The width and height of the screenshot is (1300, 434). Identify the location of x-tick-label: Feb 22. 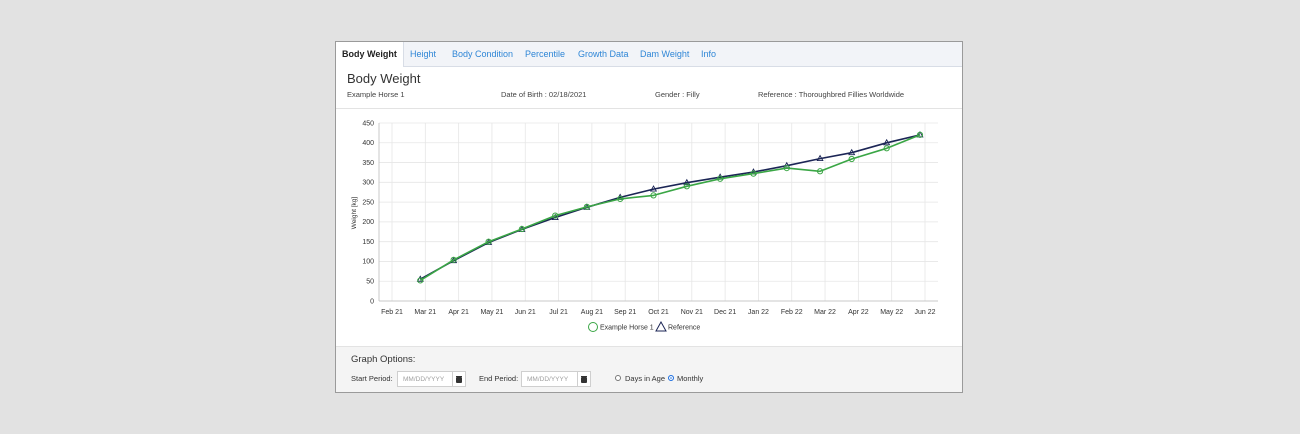
(792, 312).